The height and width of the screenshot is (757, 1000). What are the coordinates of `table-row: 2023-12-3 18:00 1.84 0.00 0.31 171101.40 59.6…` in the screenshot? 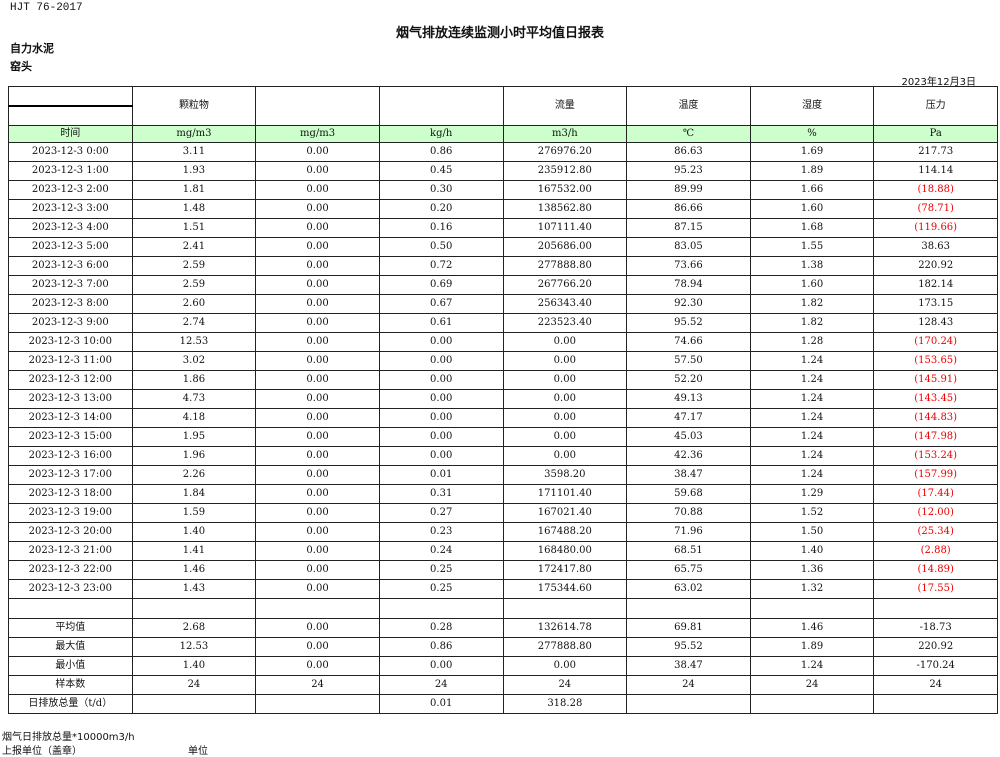 It's located at (503, 494).